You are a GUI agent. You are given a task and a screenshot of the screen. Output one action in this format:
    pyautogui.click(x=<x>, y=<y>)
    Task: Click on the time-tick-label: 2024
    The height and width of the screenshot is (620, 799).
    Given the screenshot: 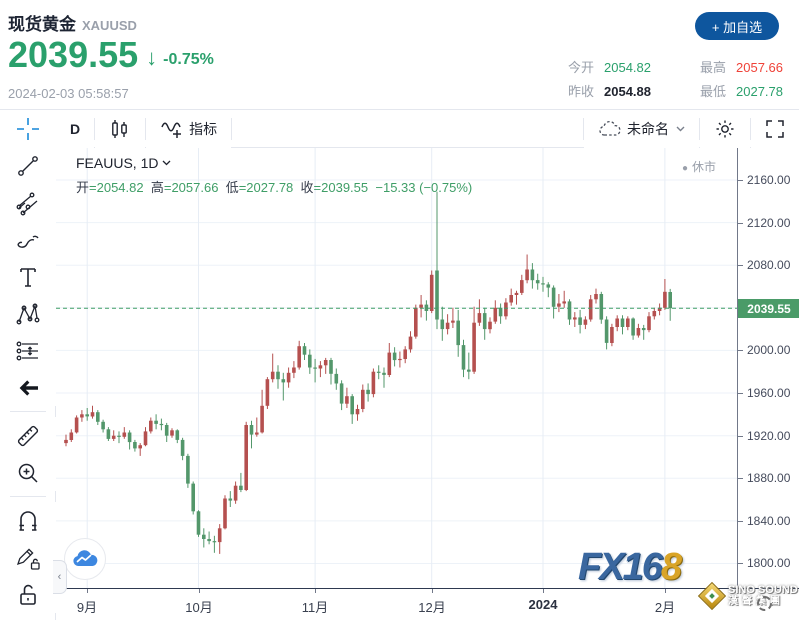 What is the action you would take?
    pyautogui.click(x=543, y=604)
    